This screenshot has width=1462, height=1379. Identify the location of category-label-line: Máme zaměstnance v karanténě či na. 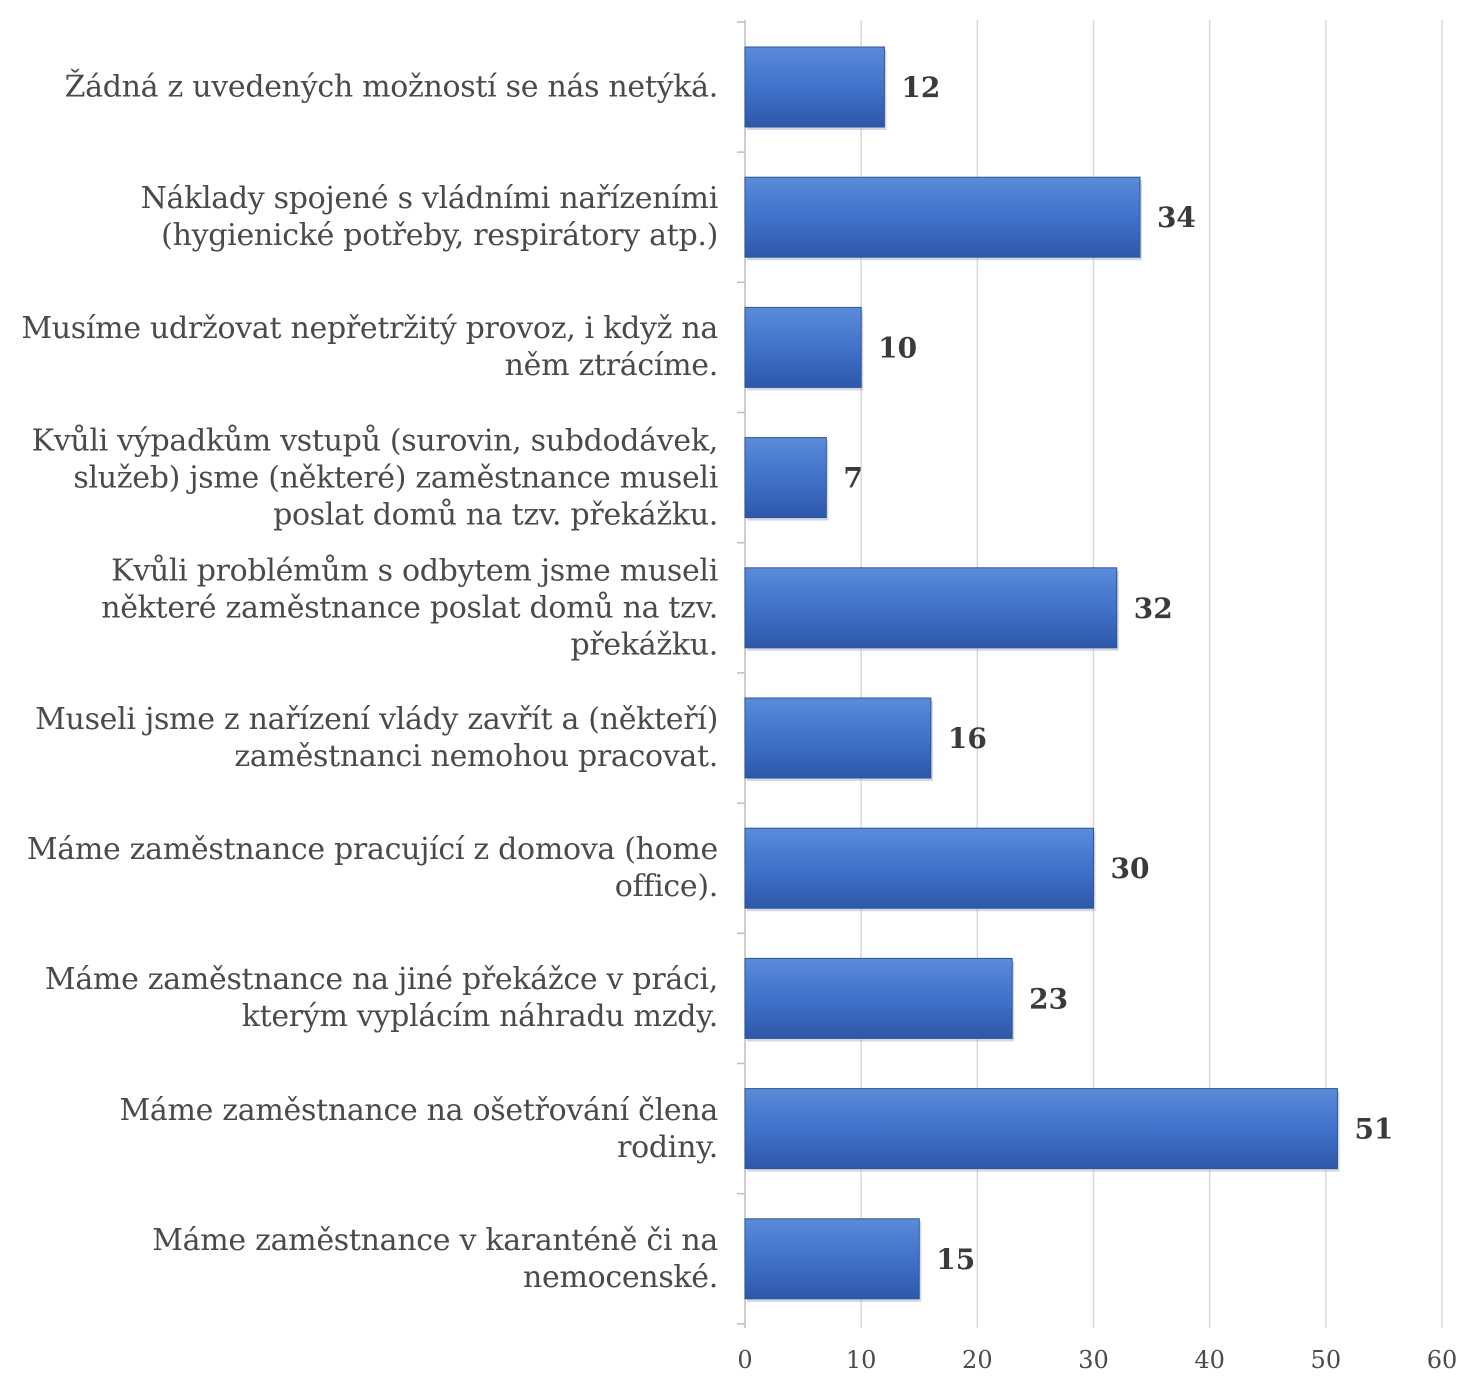
(435, 1240).